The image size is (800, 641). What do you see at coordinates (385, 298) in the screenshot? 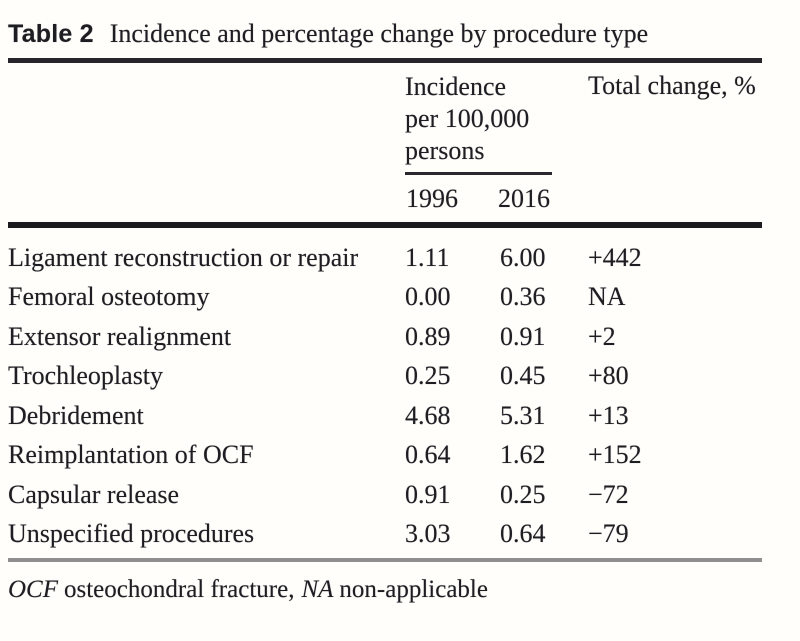
I see `table-row: Femoral osteotomy 0.00 0.36 NA` at bounding box center [385, 298].